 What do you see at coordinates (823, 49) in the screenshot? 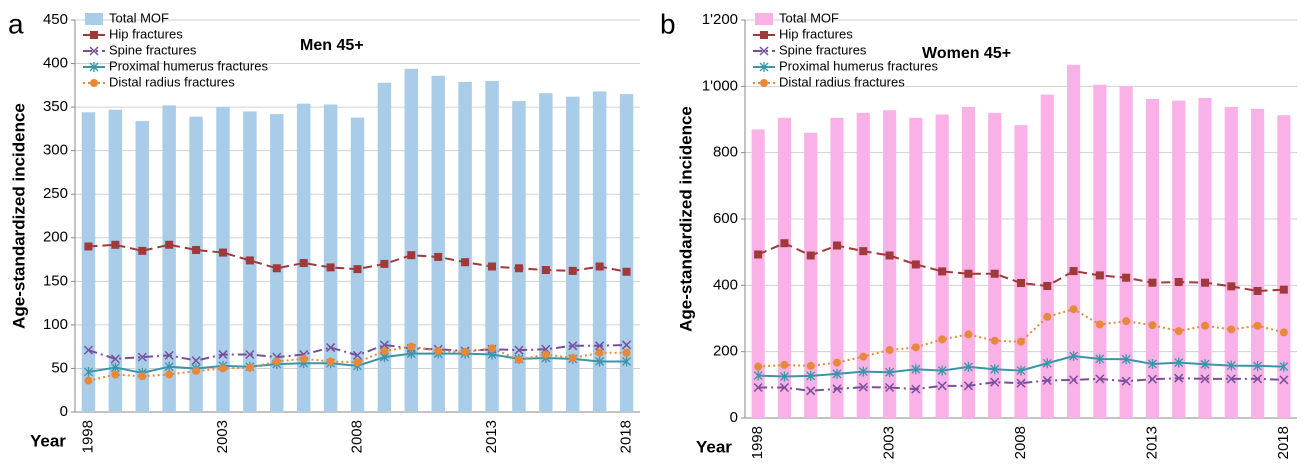
I see `legend-label: Spine fractures` at bounding box center [823, 49].